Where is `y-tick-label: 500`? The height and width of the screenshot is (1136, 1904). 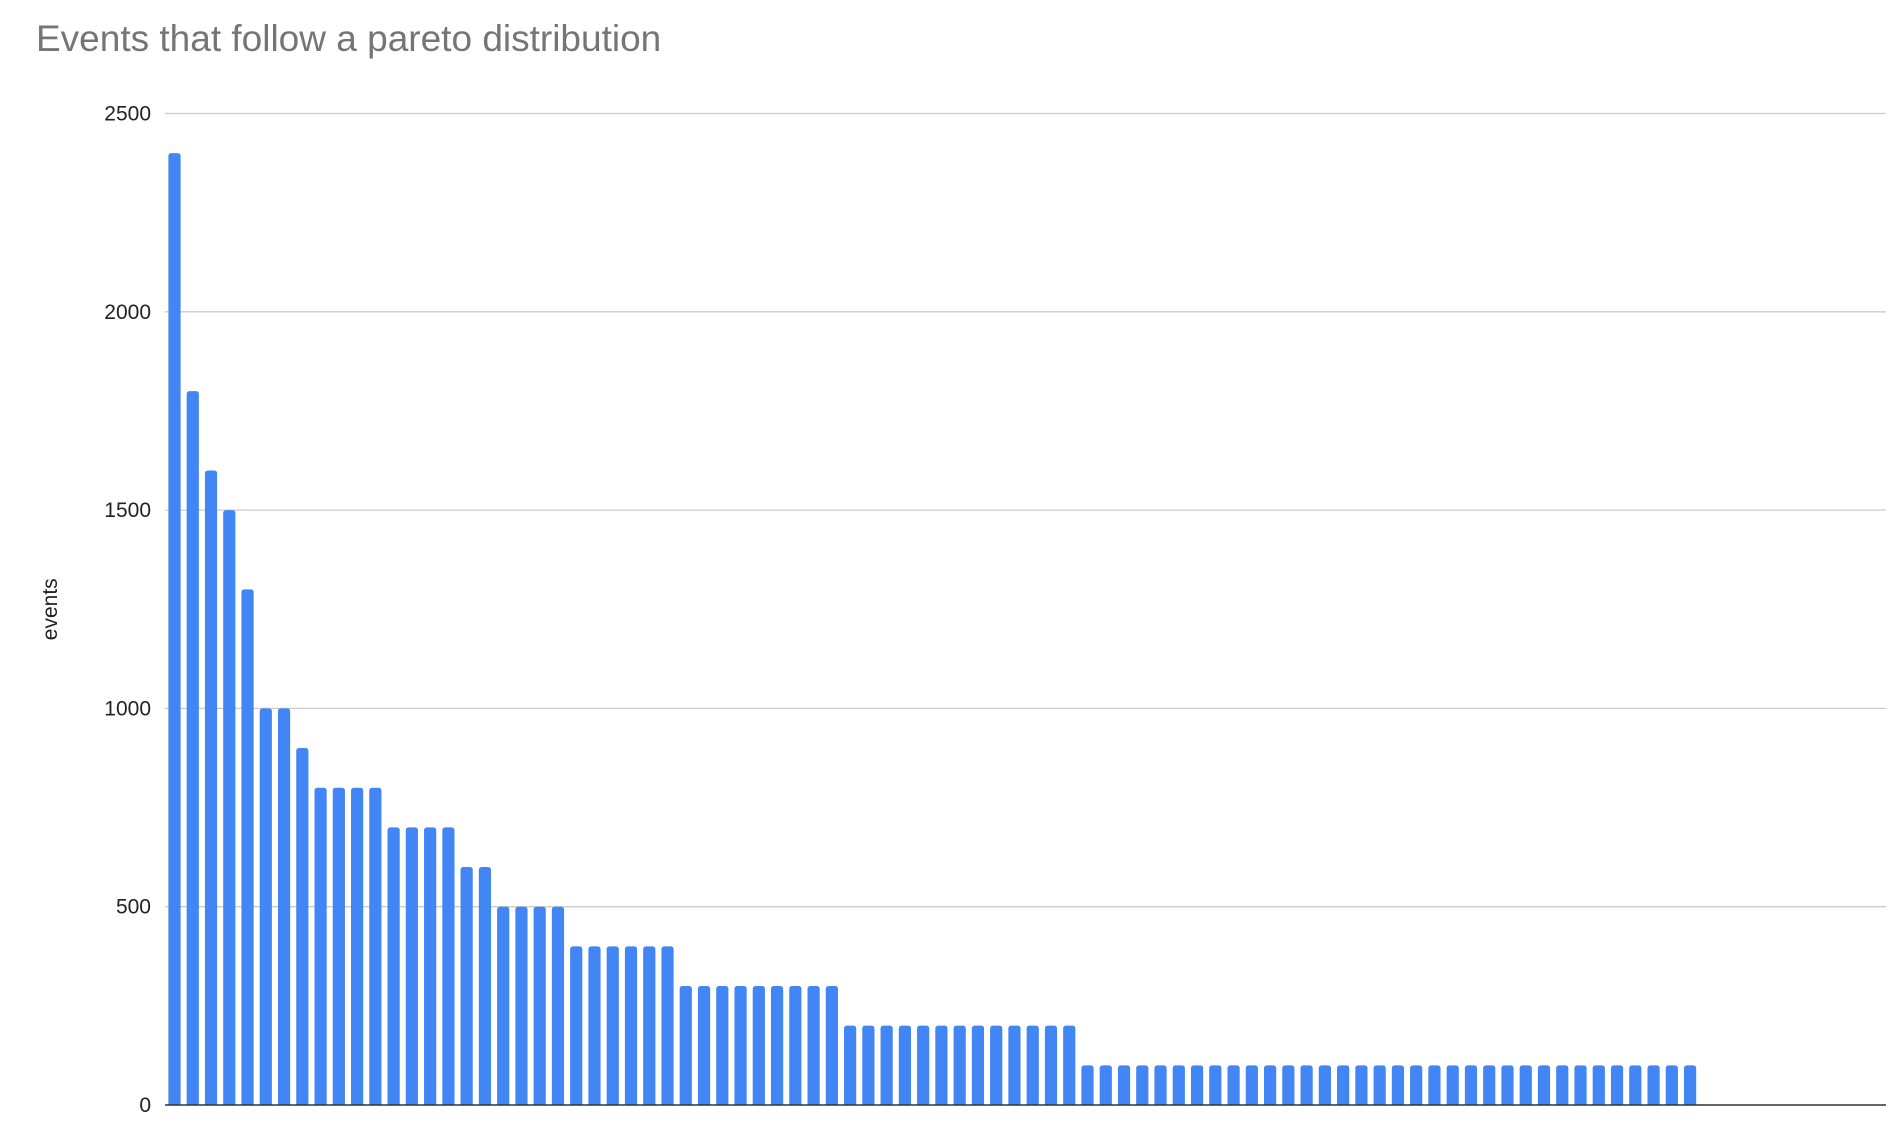 y-tick-label: 500 is located at coordinates (133, 907).